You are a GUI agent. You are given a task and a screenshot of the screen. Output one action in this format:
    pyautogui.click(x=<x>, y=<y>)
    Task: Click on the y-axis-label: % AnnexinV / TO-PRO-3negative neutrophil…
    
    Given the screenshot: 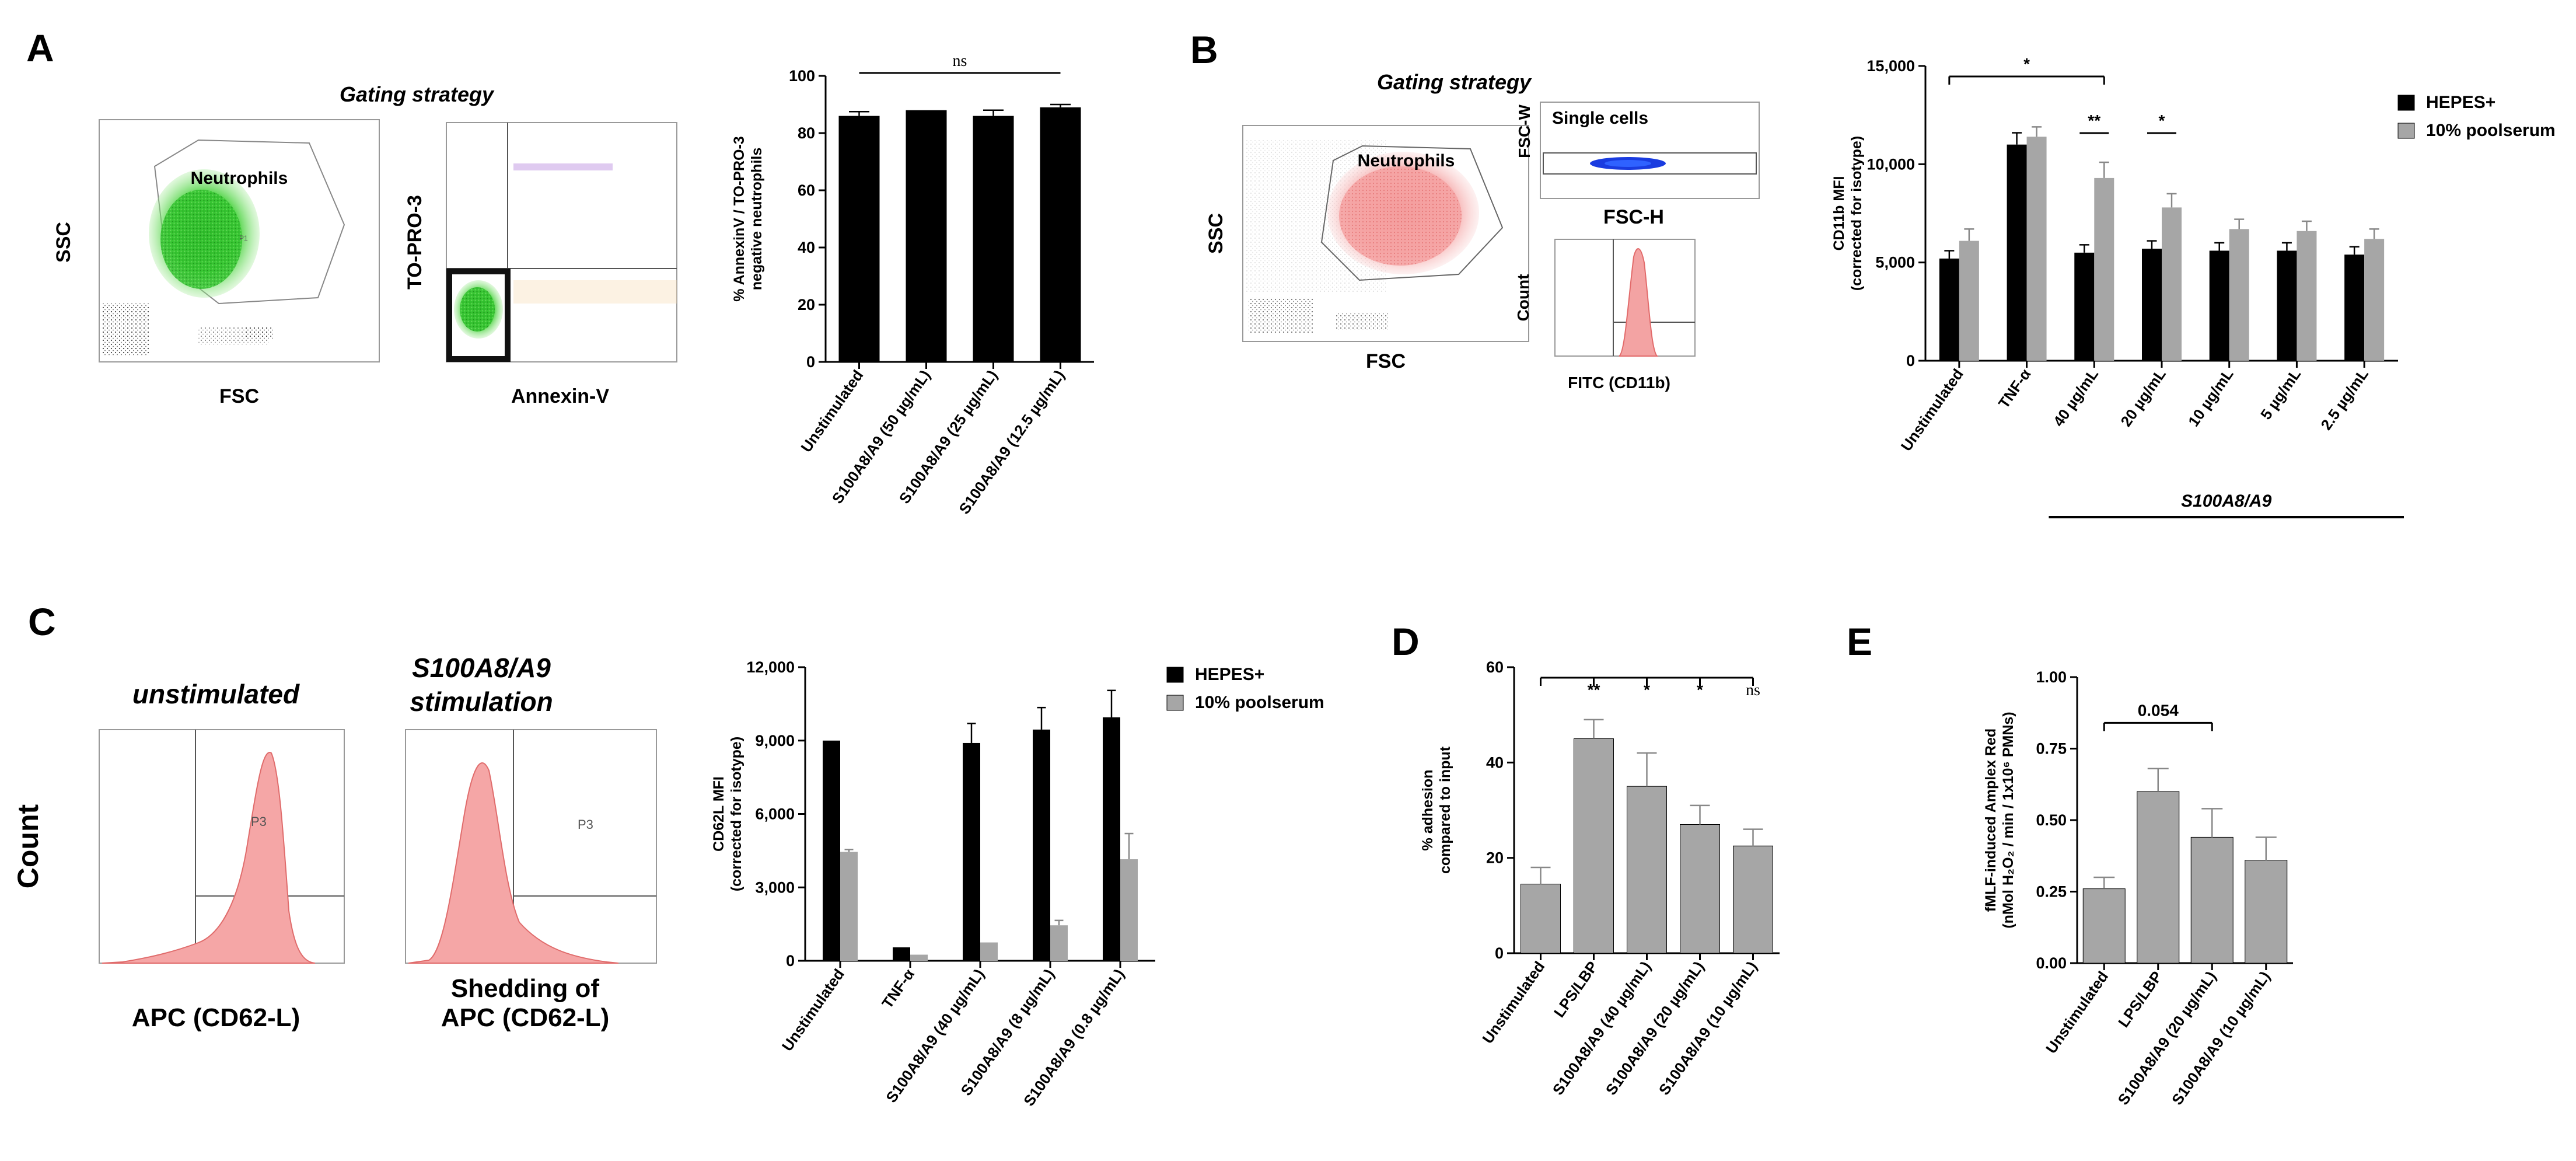 What is the action you would take?
    pyautogui.click(x=748, y=218)
    